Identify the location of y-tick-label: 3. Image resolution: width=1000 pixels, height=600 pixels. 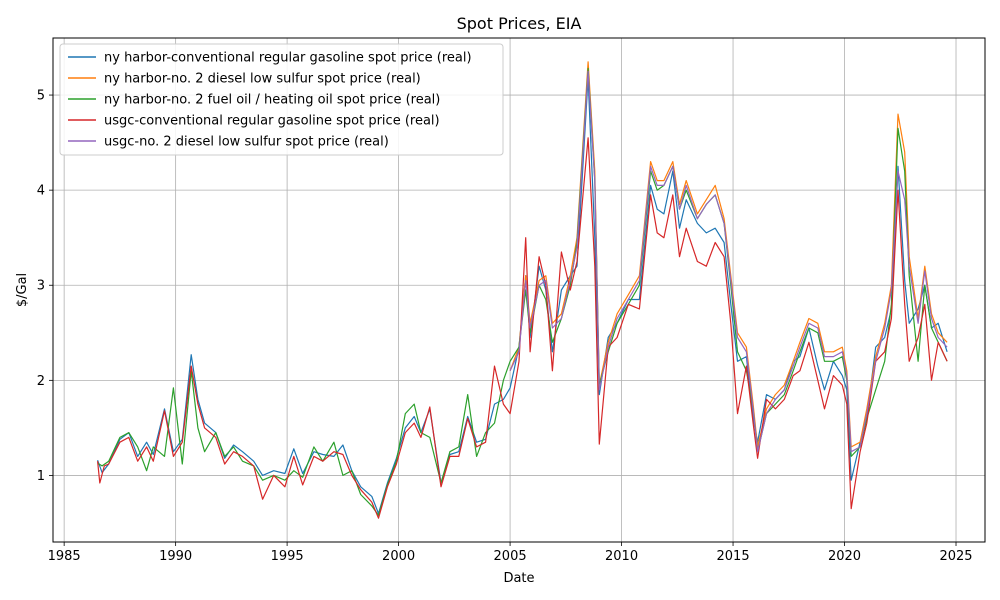
(41, 286).